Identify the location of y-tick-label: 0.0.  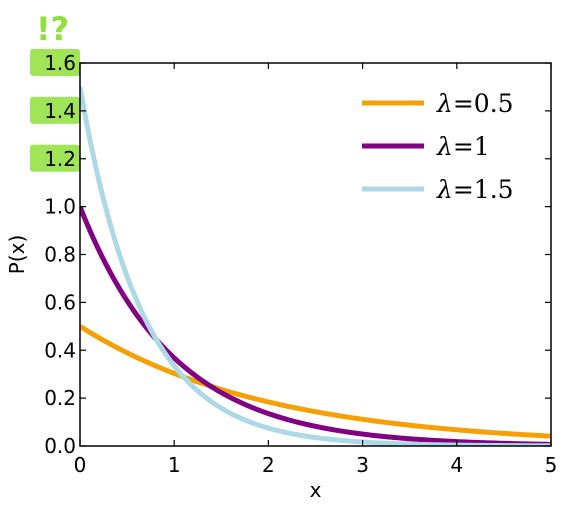
(60, 446).